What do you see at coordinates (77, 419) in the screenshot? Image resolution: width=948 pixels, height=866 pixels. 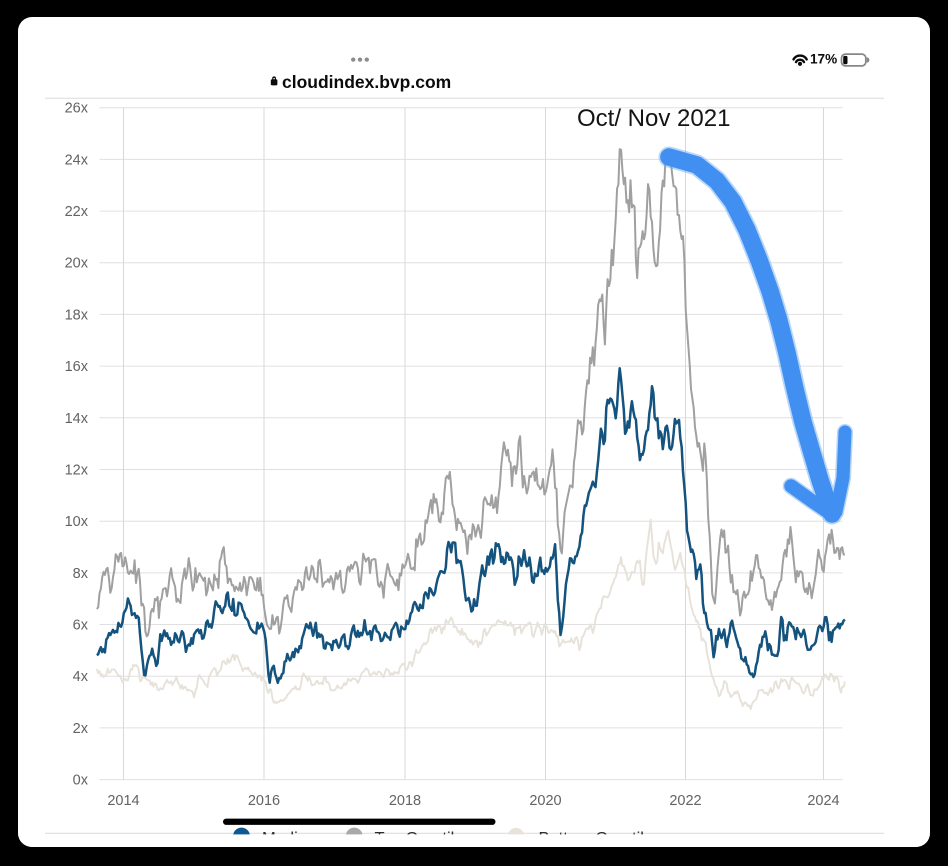 I see `svg-text: 14x` at bounding box center [77, 419].